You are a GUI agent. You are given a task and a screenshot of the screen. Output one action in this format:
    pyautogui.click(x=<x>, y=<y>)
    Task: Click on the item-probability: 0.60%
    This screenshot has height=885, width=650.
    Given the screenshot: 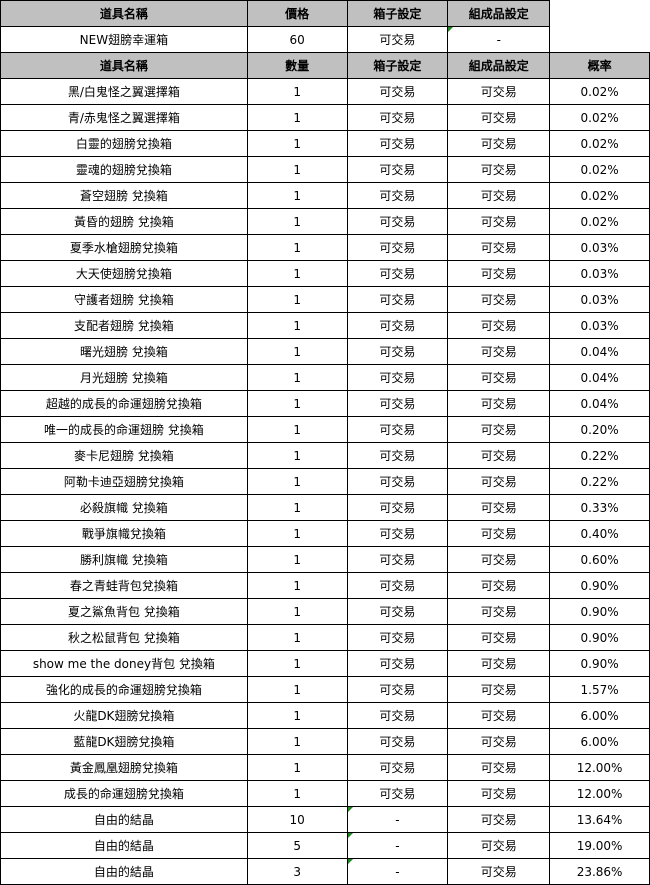 What is the action you would take?
    pyautogui.click(x=599, y=559)
    